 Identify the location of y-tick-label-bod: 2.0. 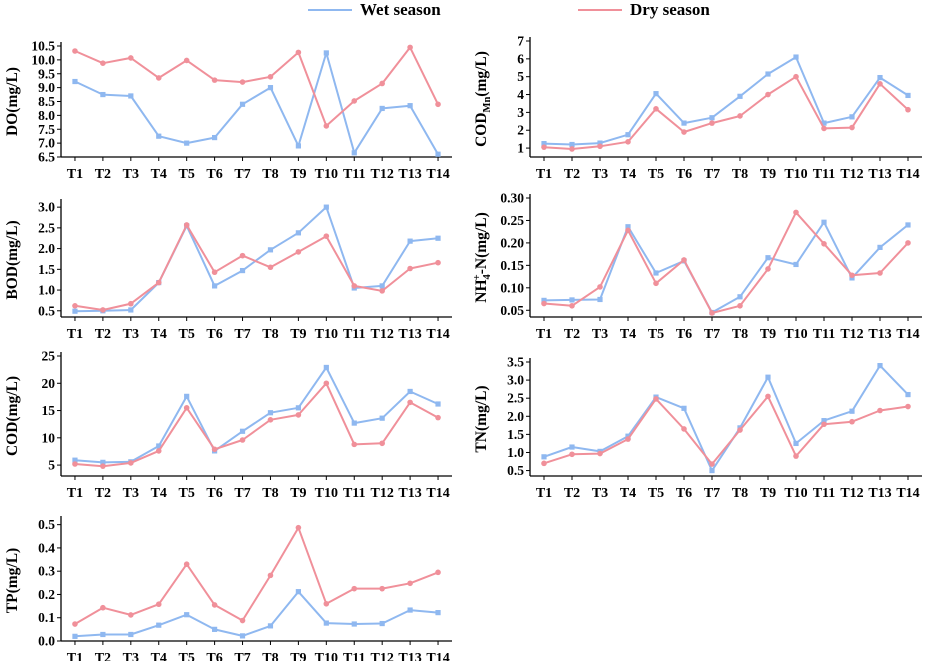
(46, 248).